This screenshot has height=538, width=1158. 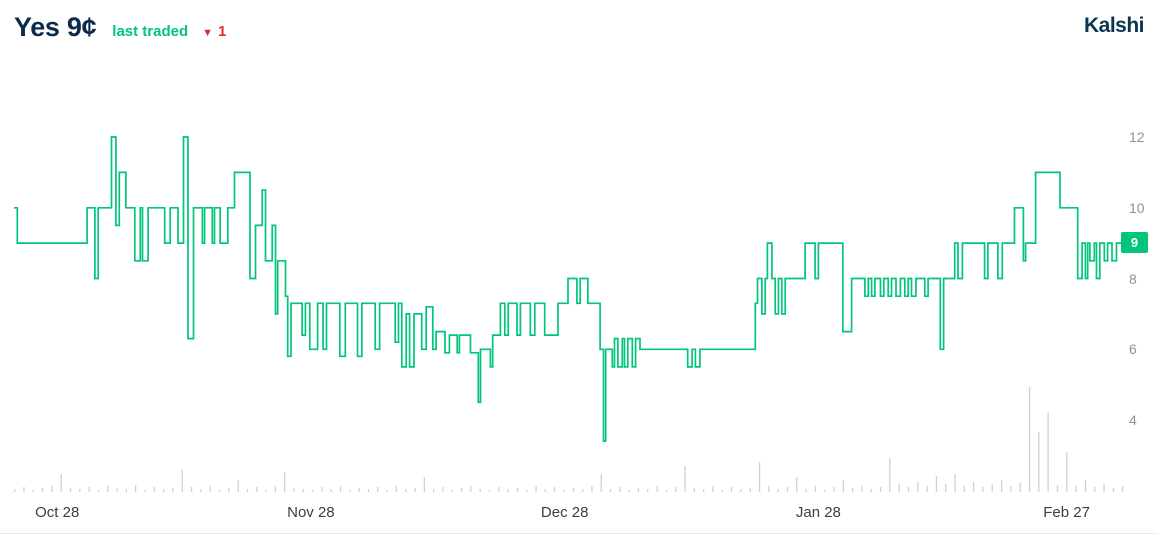 What do you see at coordinates (1133, 278) in the screenshot?
I see `y-tick-label: 8` at bounding box center [1133, 278].